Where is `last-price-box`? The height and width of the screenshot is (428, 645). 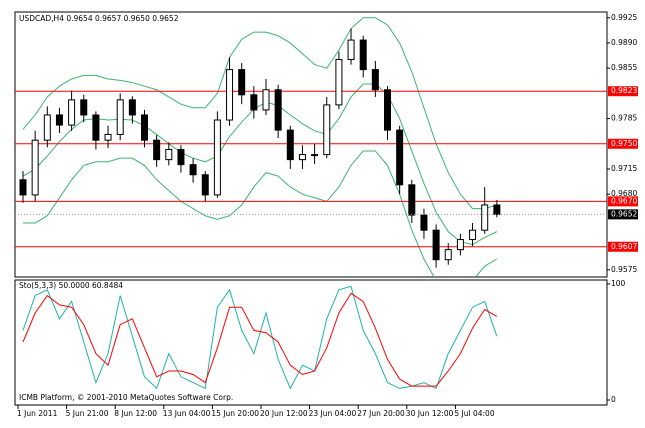 last-price-box is located at coordinates (623, 214).